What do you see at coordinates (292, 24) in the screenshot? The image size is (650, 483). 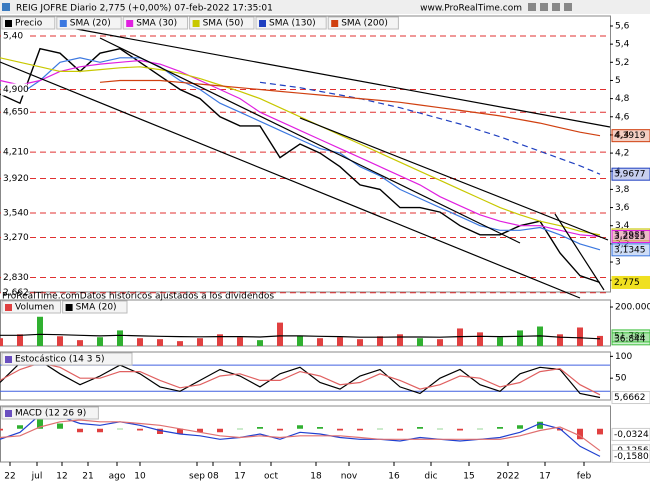 I see `legend-label: SMA (130)` at bounding box center [292, 24].